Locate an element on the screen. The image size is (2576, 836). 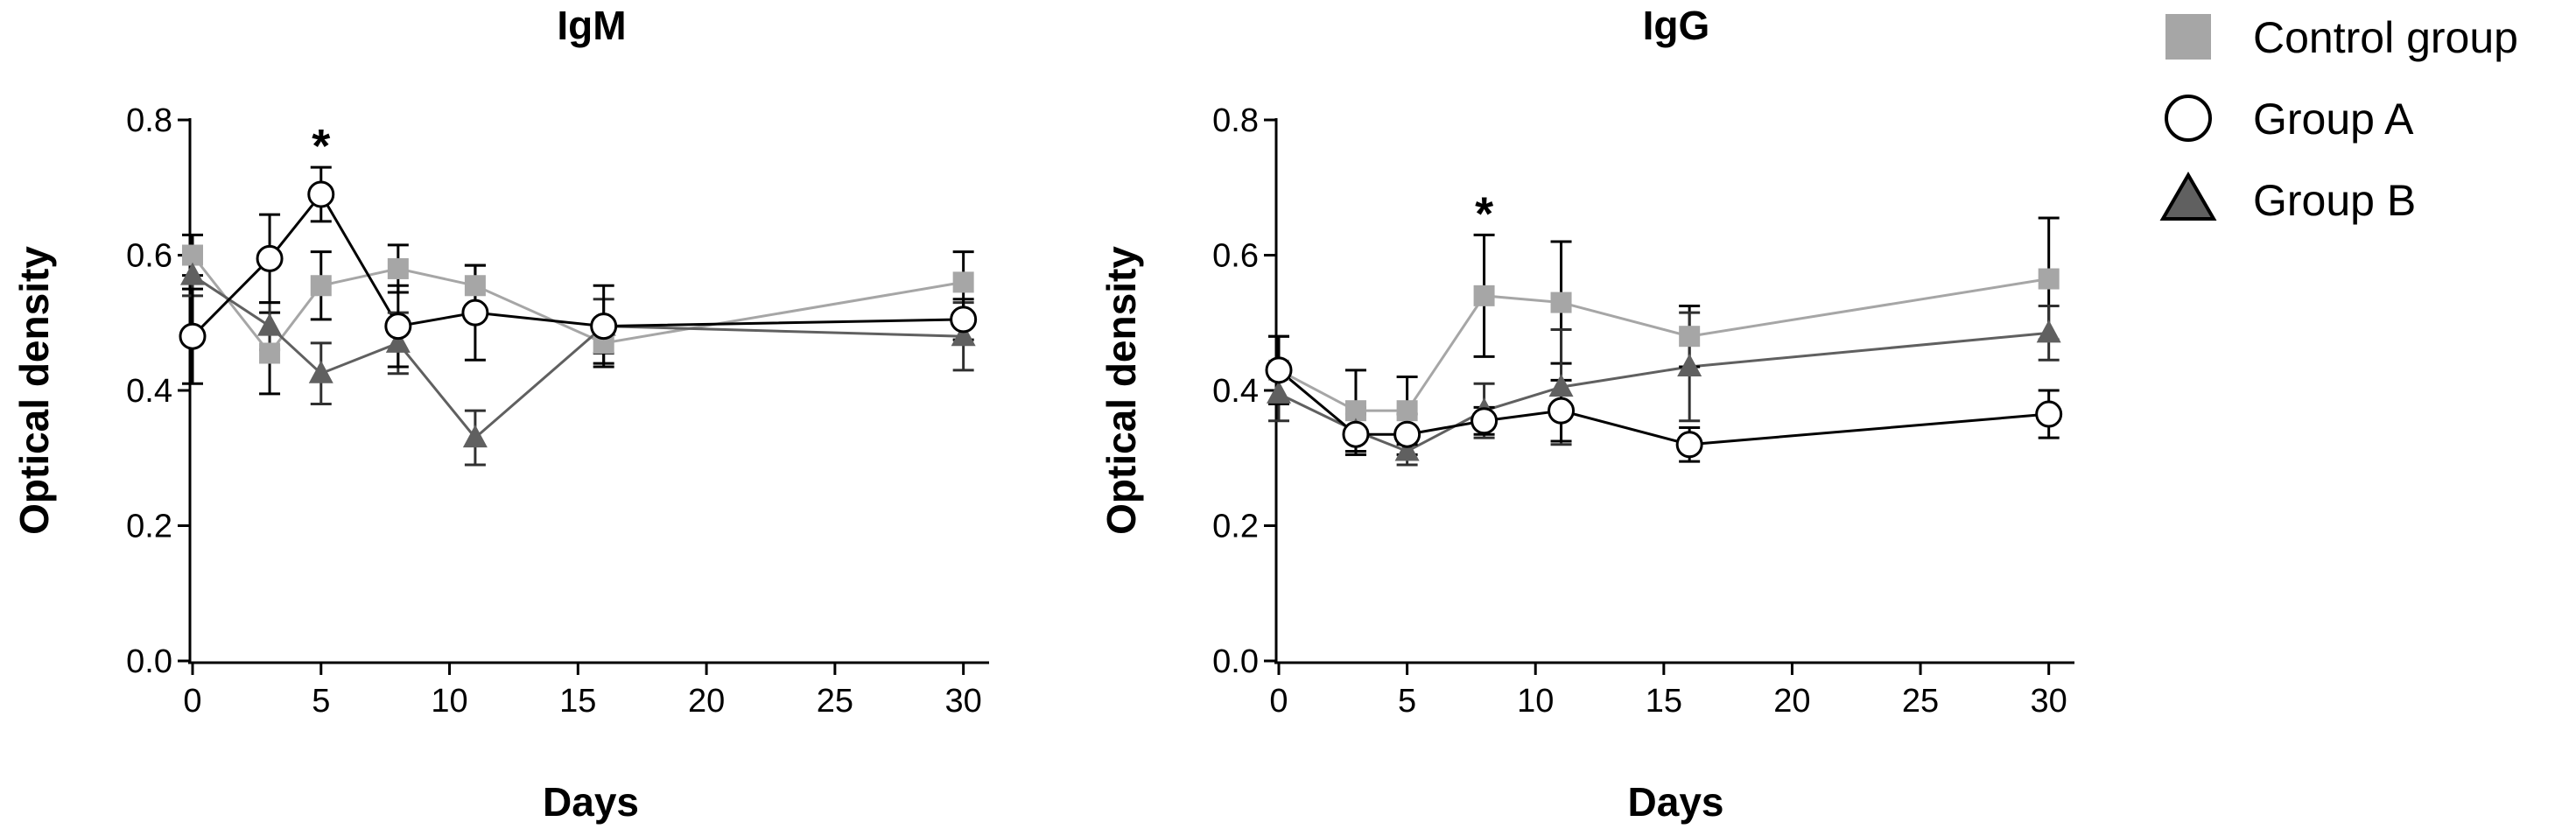
chart-title: IgG is located at coordinates (1676, 25).